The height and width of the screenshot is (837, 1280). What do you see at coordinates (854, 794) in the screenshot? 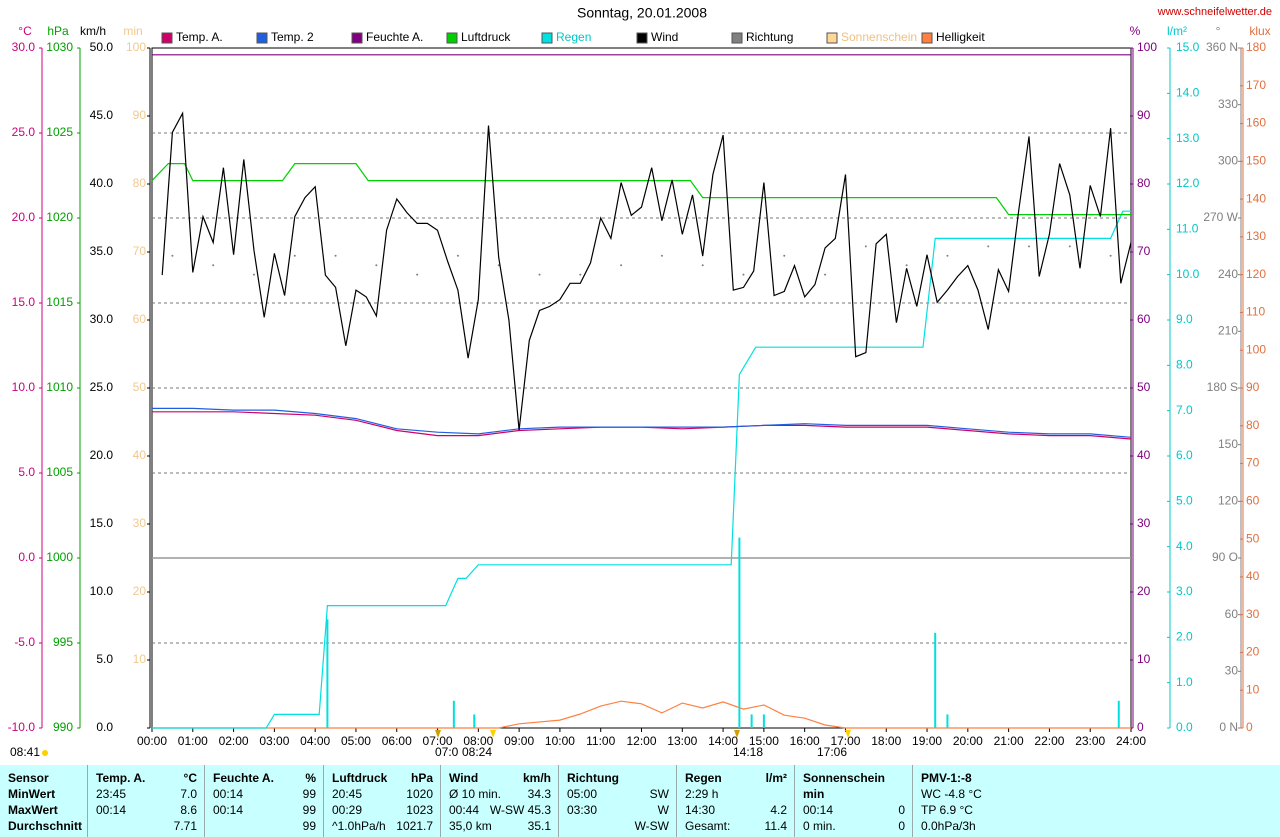
I see `table-cell` at bounding box center [854, 794].